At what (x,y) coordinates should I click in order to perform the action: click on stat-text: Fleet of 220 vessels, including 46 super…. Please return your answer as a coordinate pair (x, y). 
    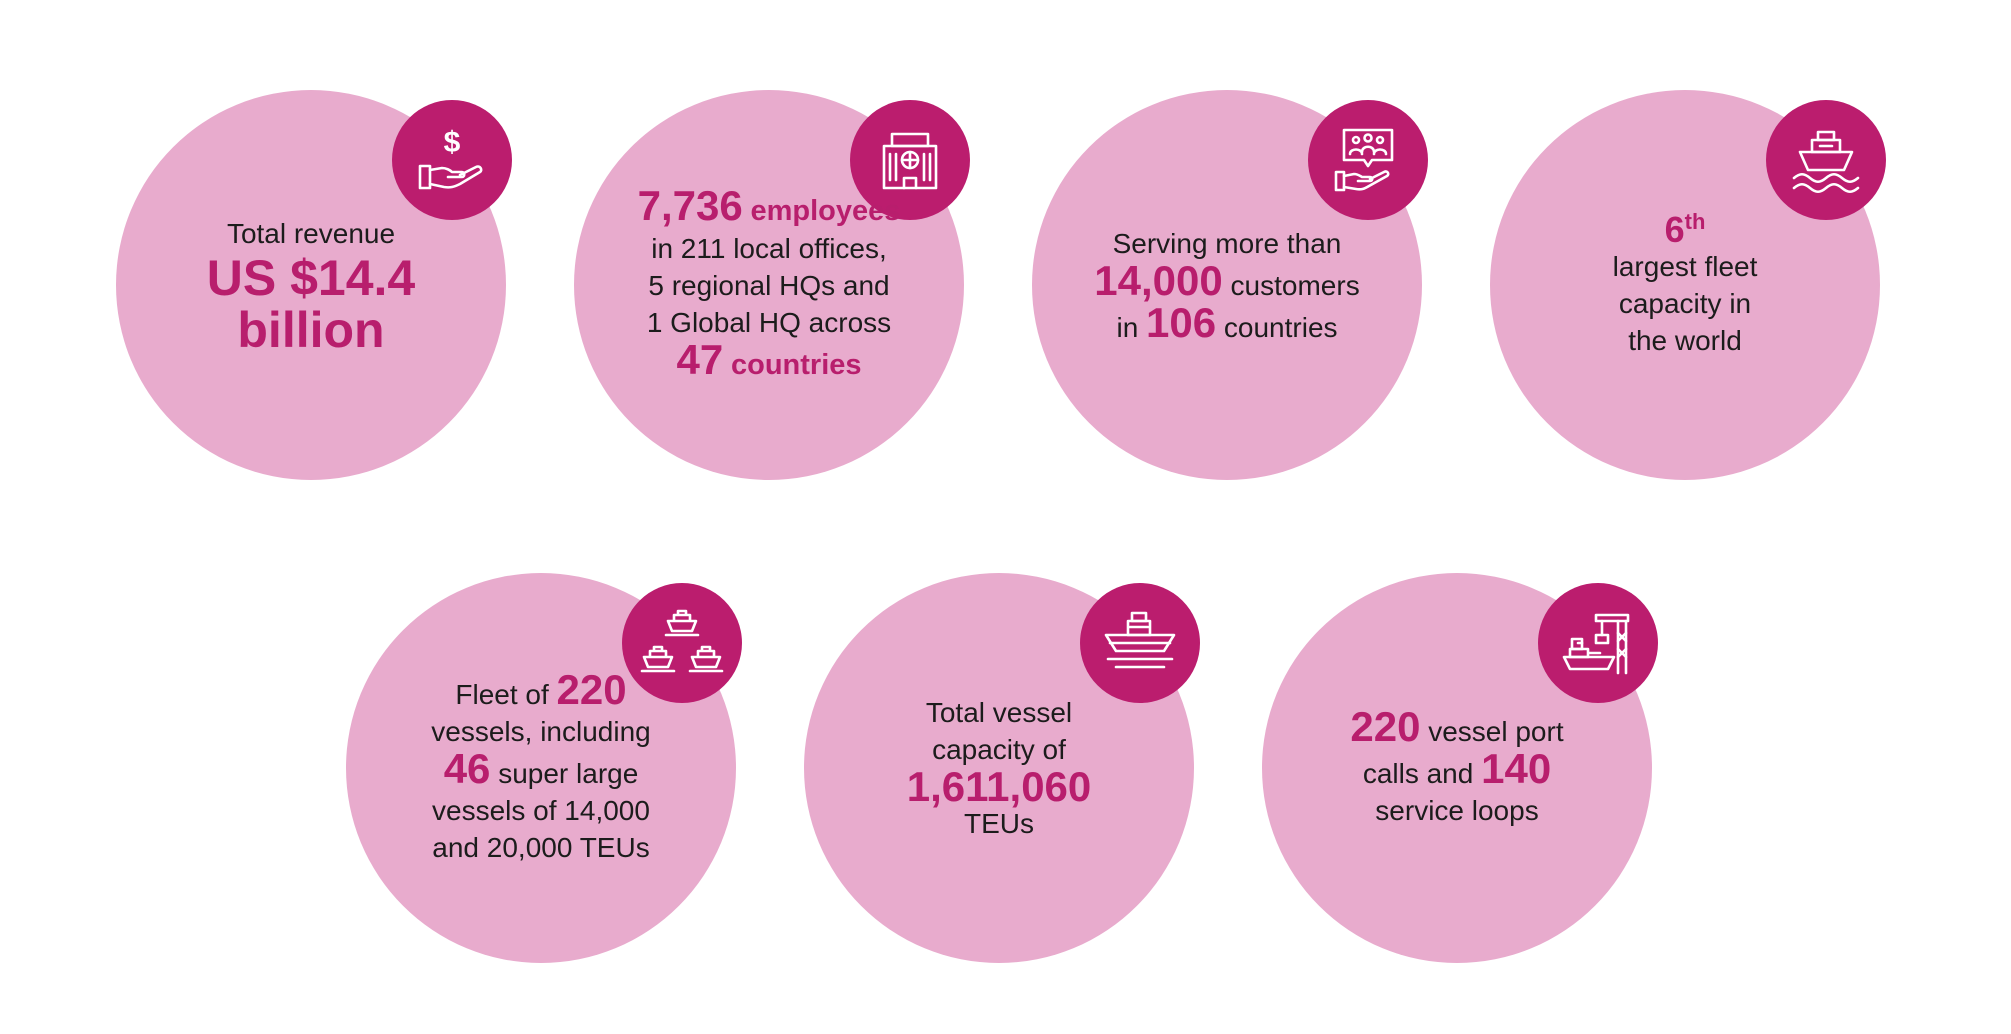
    Looking at the image, I should click on (541, 768).